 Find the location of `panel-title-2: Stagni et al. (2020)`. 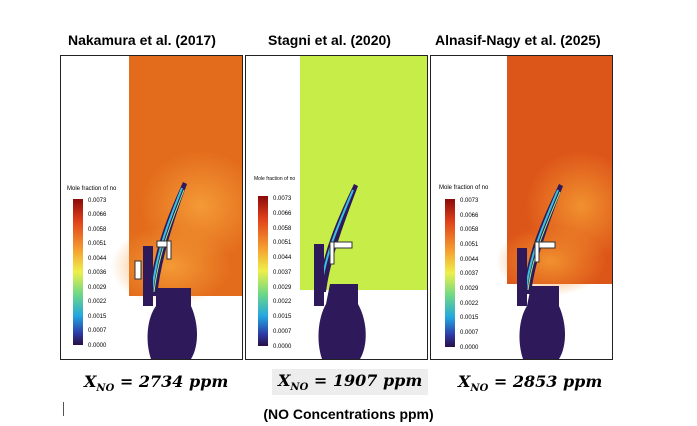

panel-title-2: Stagni et al. (2020) is located at coordinates (329, 40).